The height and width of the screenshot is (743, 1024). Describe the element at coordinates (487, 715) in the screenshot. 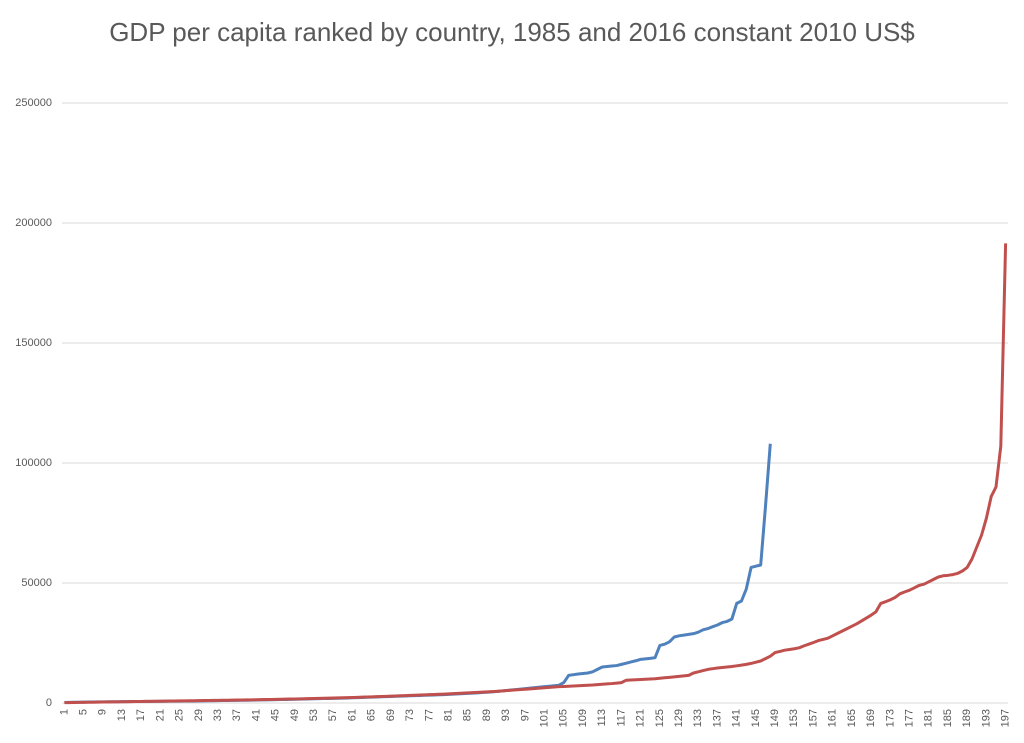

I see `x-tick-label: 89` at that location.